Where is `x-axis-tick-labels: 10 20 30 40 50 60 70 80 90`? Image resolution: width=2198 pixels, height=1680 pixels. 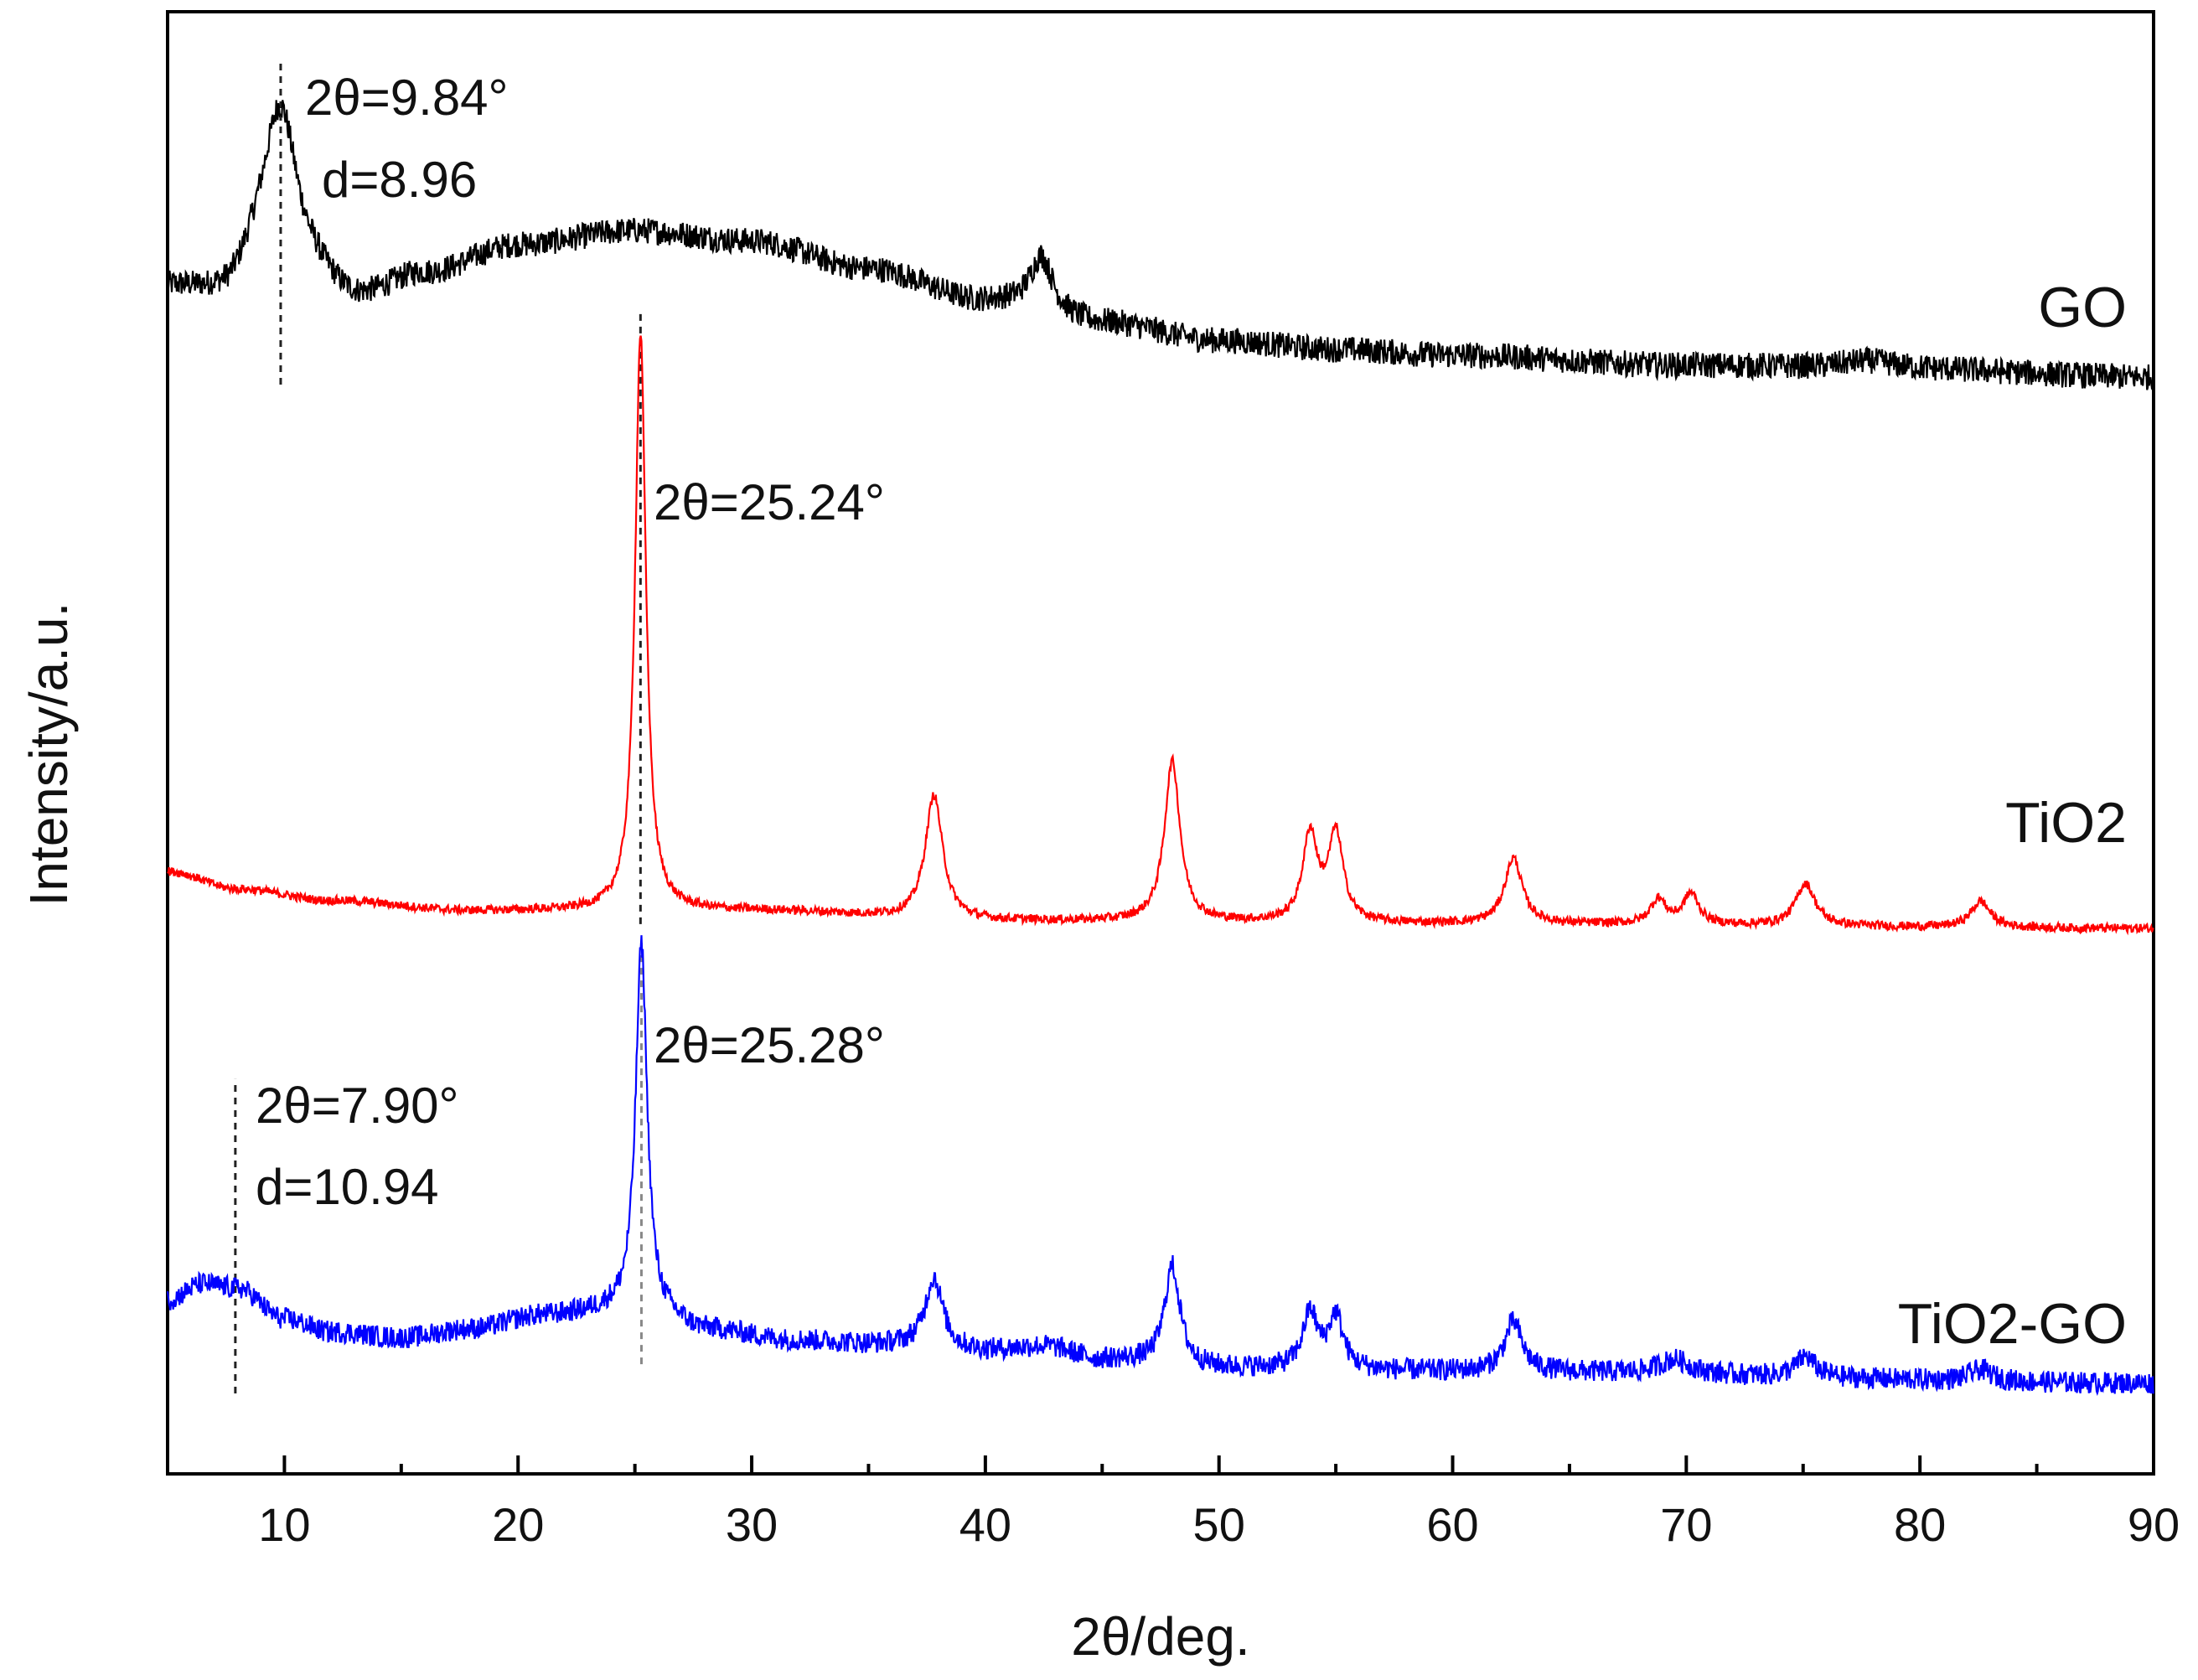 x-axis-tick-labels: 10 20 30 40 50 60 70 80 90 is located at coordinates (1219, 1524).